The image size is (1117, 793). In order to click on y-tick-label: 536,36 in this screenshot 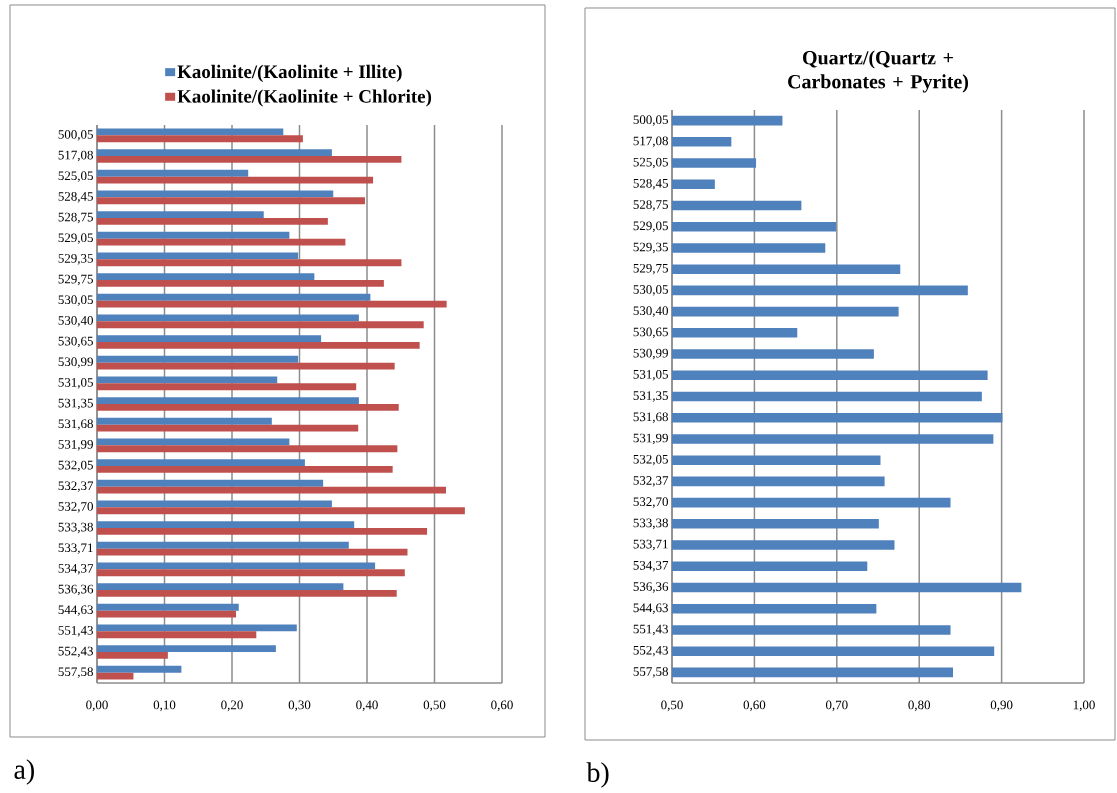, I will do `click(76, 590)`.